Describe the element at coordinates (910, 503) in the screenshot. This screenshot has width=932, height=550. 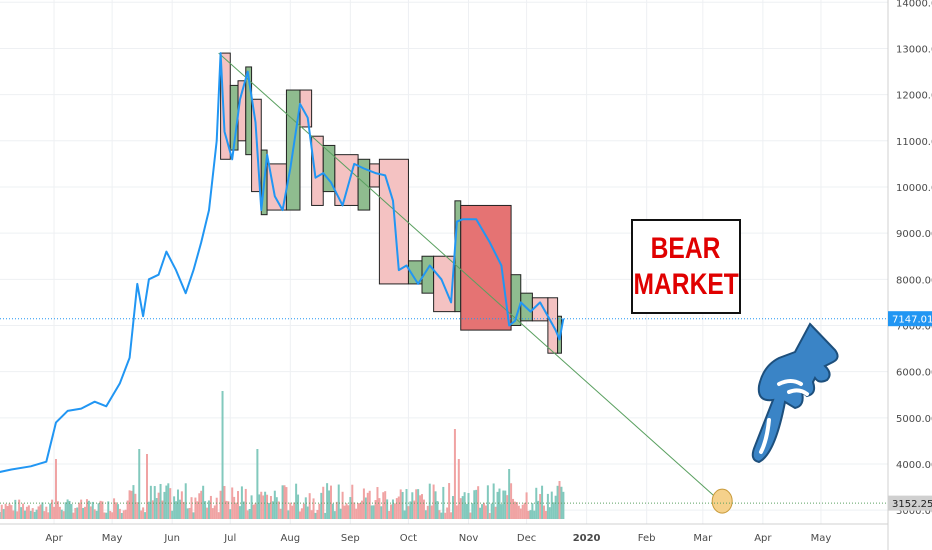
I see `target-price-tag: 3152.25` at that location.